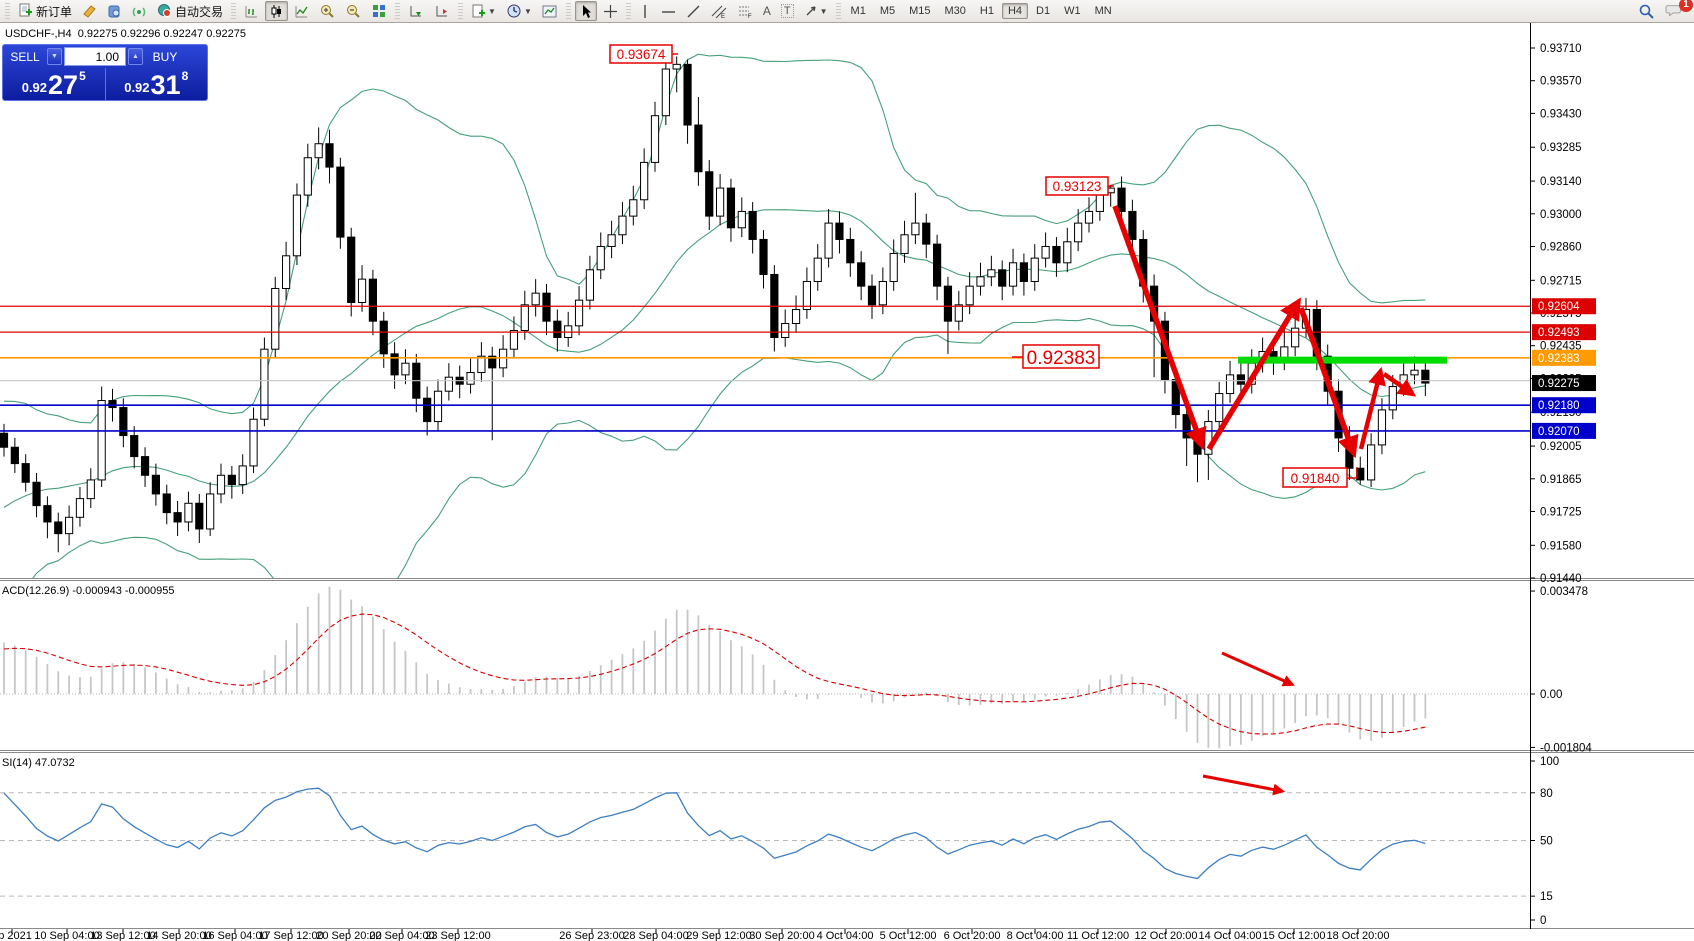 The image size is (1694, 941). Describe the element at coordinates (668, 11) in the screenshot. I see `horizontal-line-icon` at that location.